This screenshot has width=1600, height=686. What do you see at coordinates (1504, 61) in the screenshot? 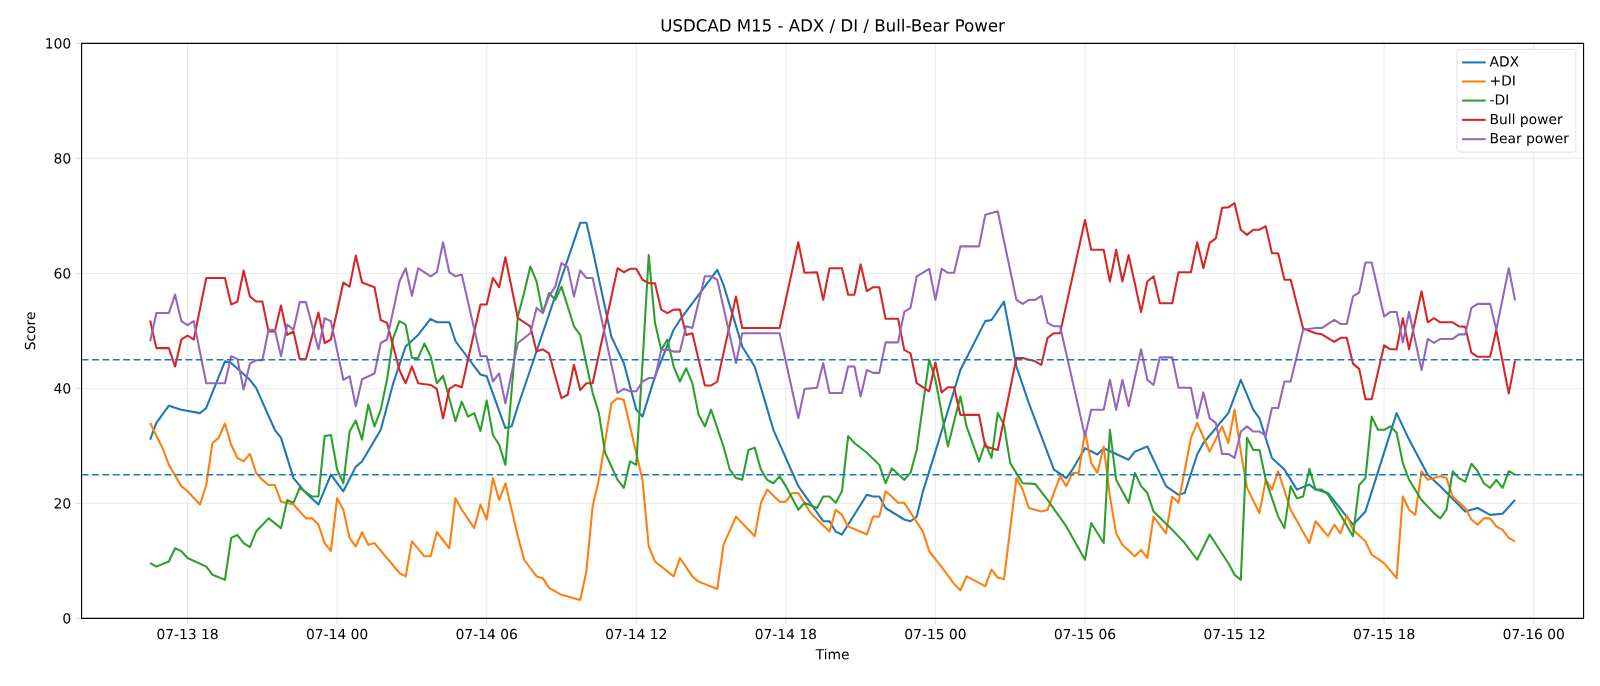
I see `legend-label: ADX` at bounding box center [1504, 61].